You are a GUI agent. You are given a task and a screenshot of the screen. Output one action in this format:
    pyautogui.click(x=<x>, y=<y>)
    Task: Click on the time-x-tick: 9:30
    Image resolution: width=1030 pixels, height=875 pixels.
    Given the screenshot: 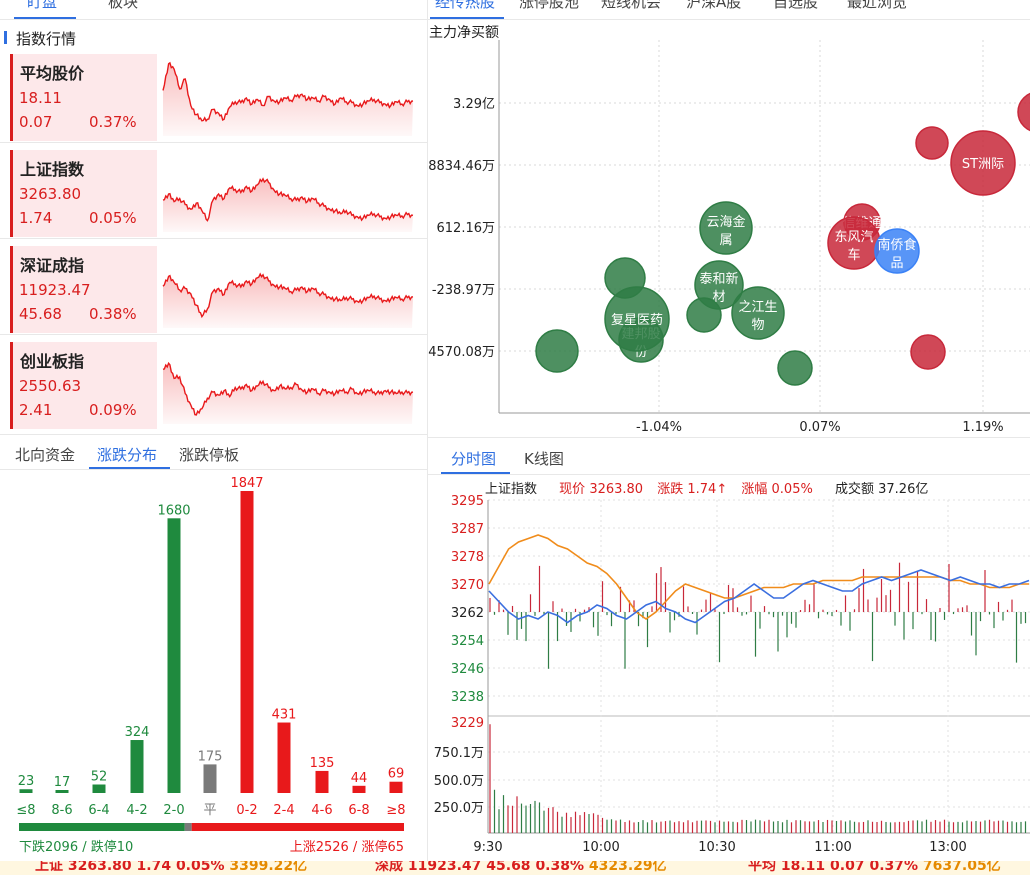 What is the action you would take?
    pyautogui.click(x=487, y=847)
    